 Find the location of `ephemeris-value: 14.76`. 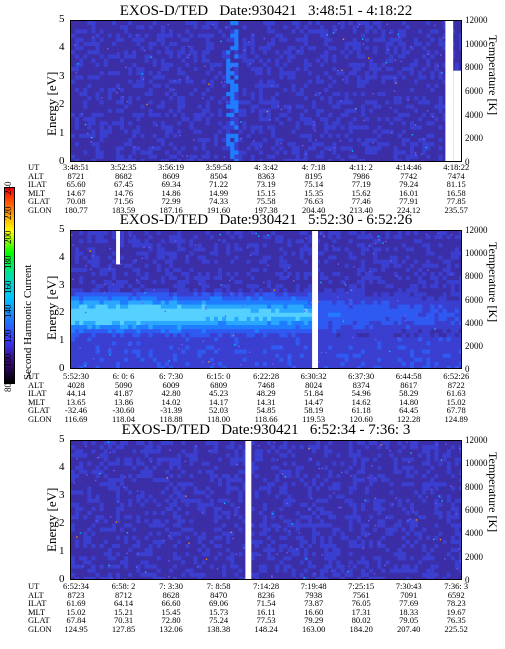

ephemeris-value: 14.76 is located at coordinates (123, 192).